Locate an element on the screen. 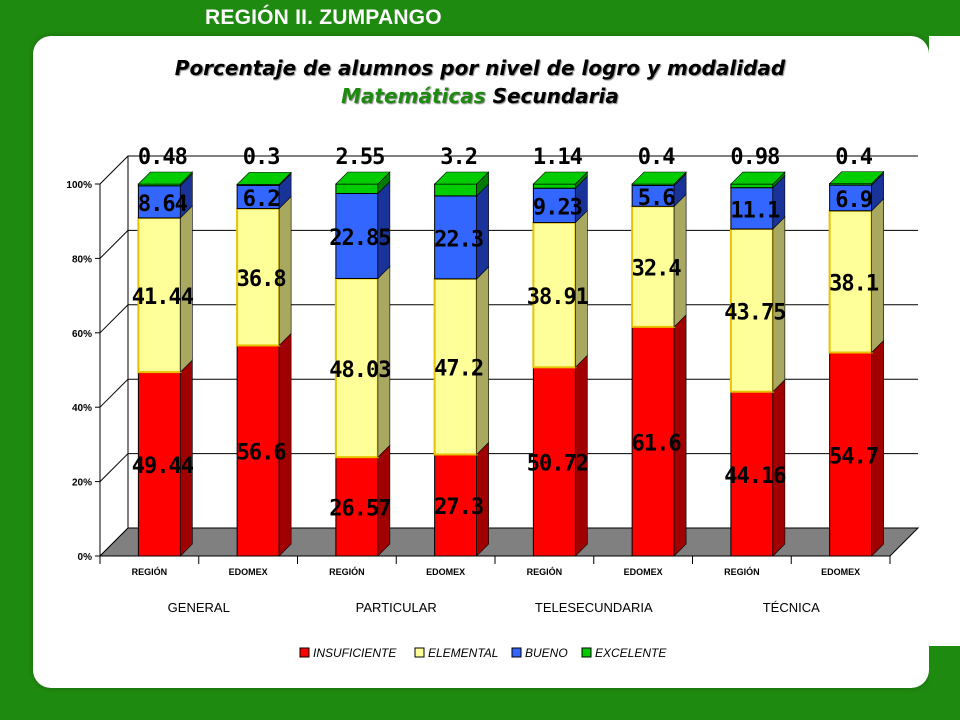 The width and height of the screenshot is (960, 720). legend-label: INSUFICIENTE is located at coordinates (355, 653).